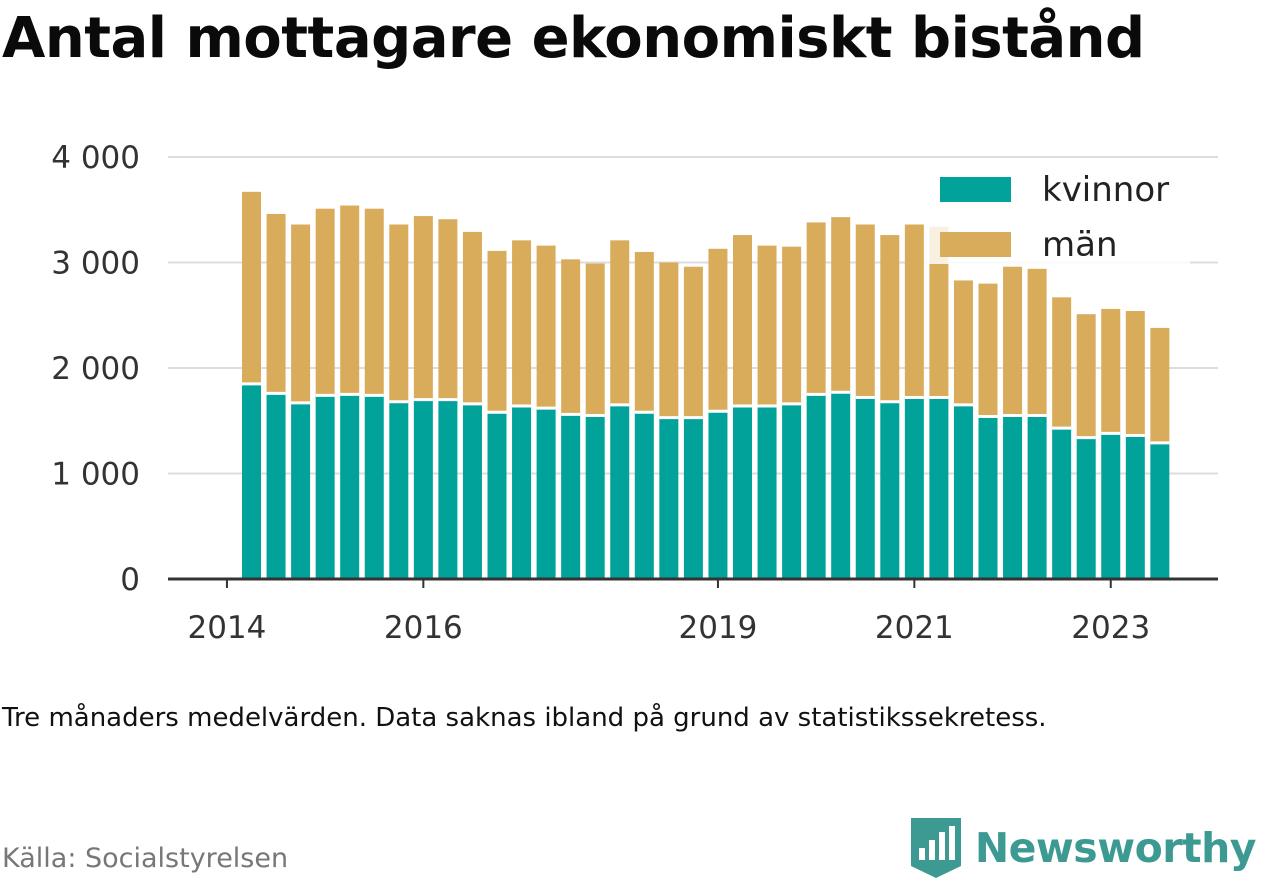  I want to click on y-axis-ticks: 0 1 000 2 000 3 000 4 000, so click(95, 369).